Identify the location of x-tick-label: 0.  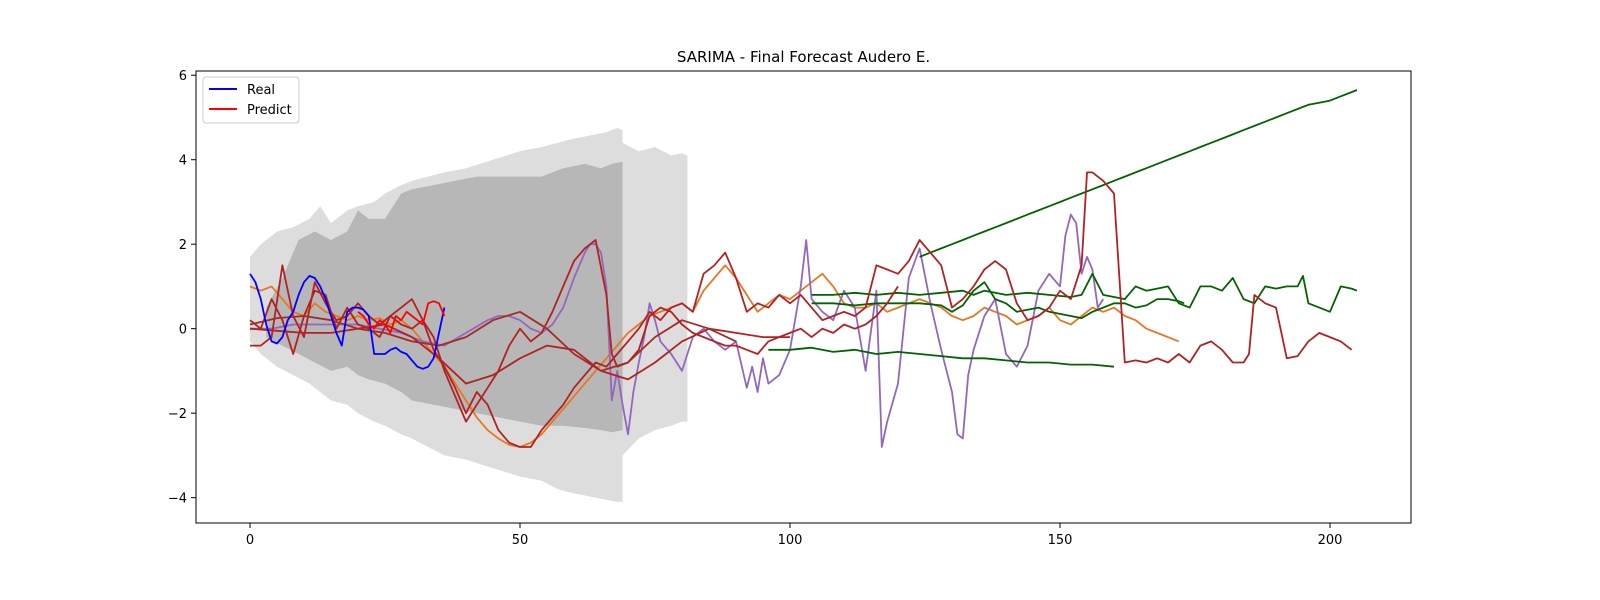
(250, 540).